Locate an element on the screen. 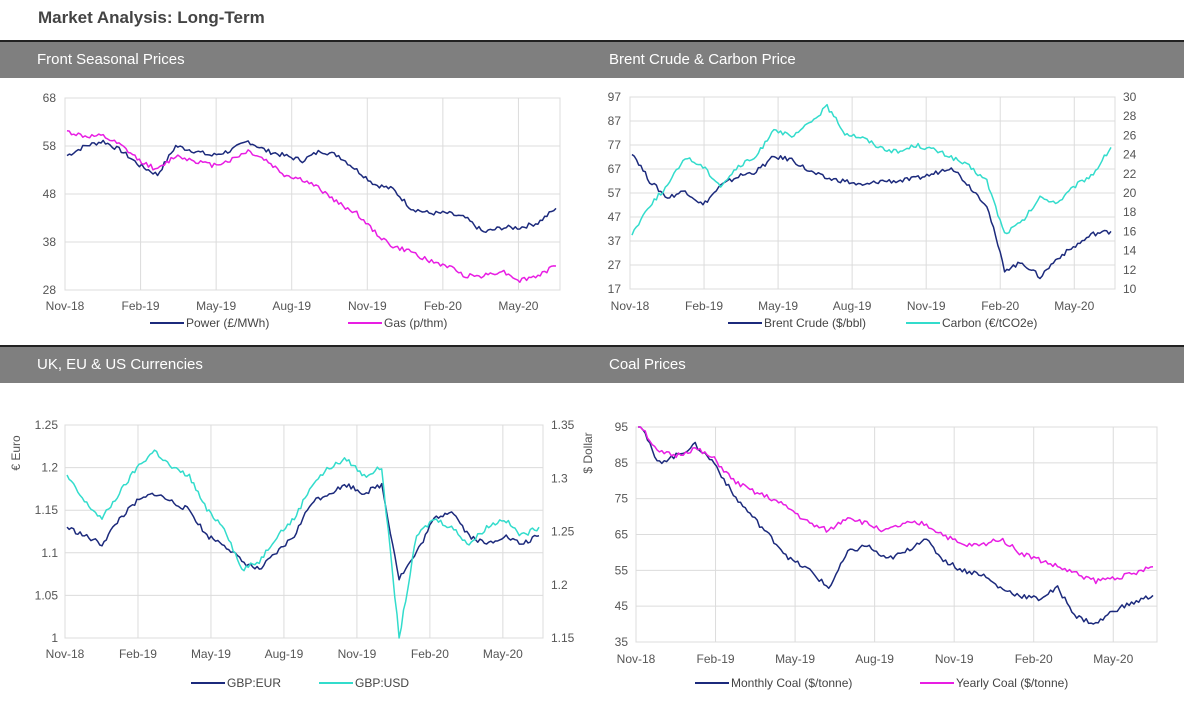  y-right-tick-label: 1.2 is located at coordinates (559, 585).